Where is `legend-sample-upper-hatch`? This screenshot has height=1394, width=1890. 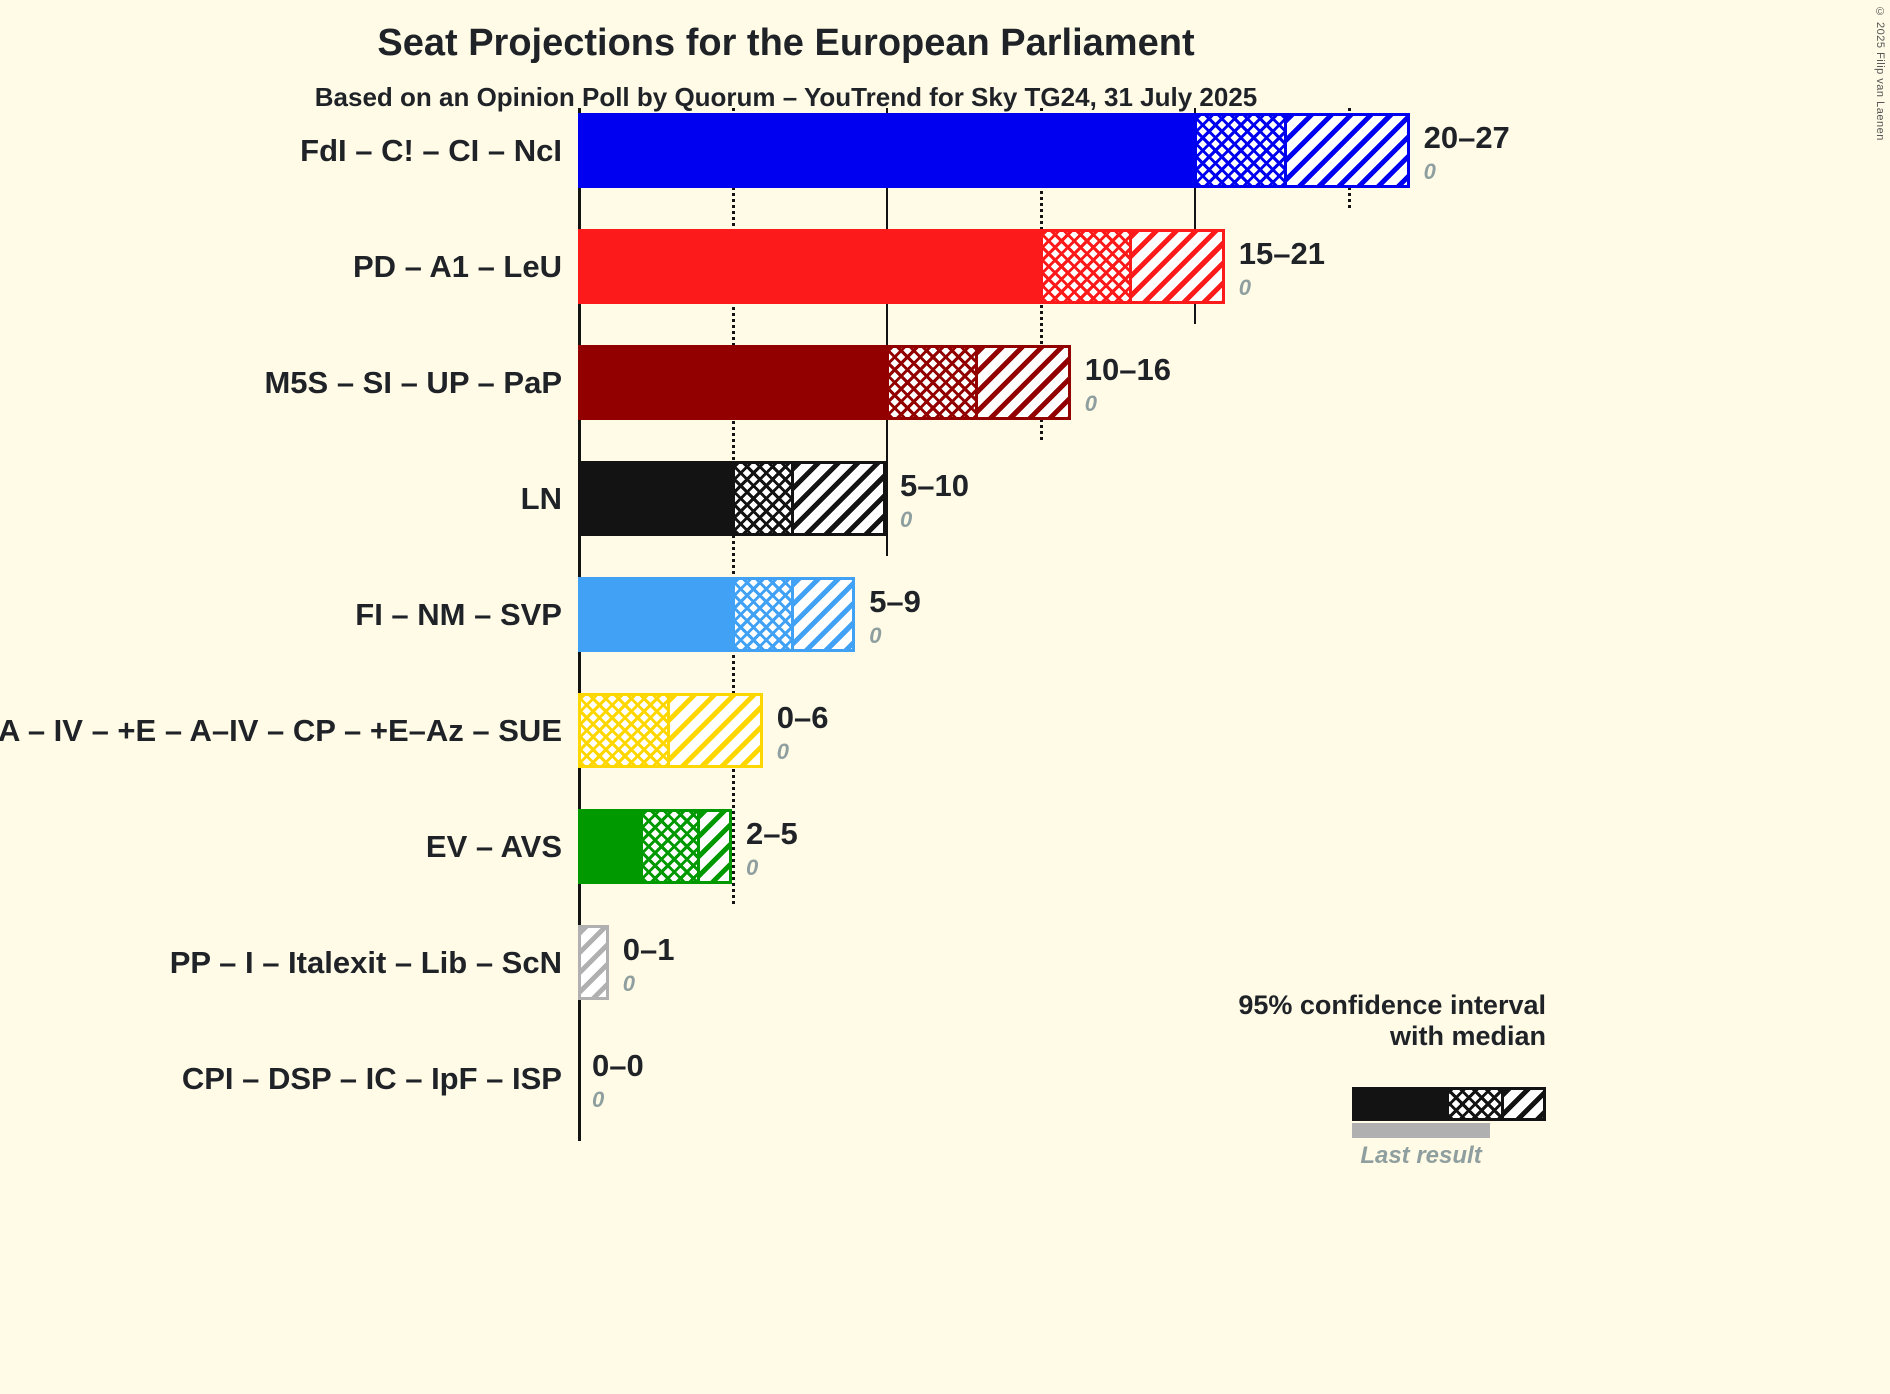 legend-sample-upper-hatch is located at coordinates (1523, 1104).